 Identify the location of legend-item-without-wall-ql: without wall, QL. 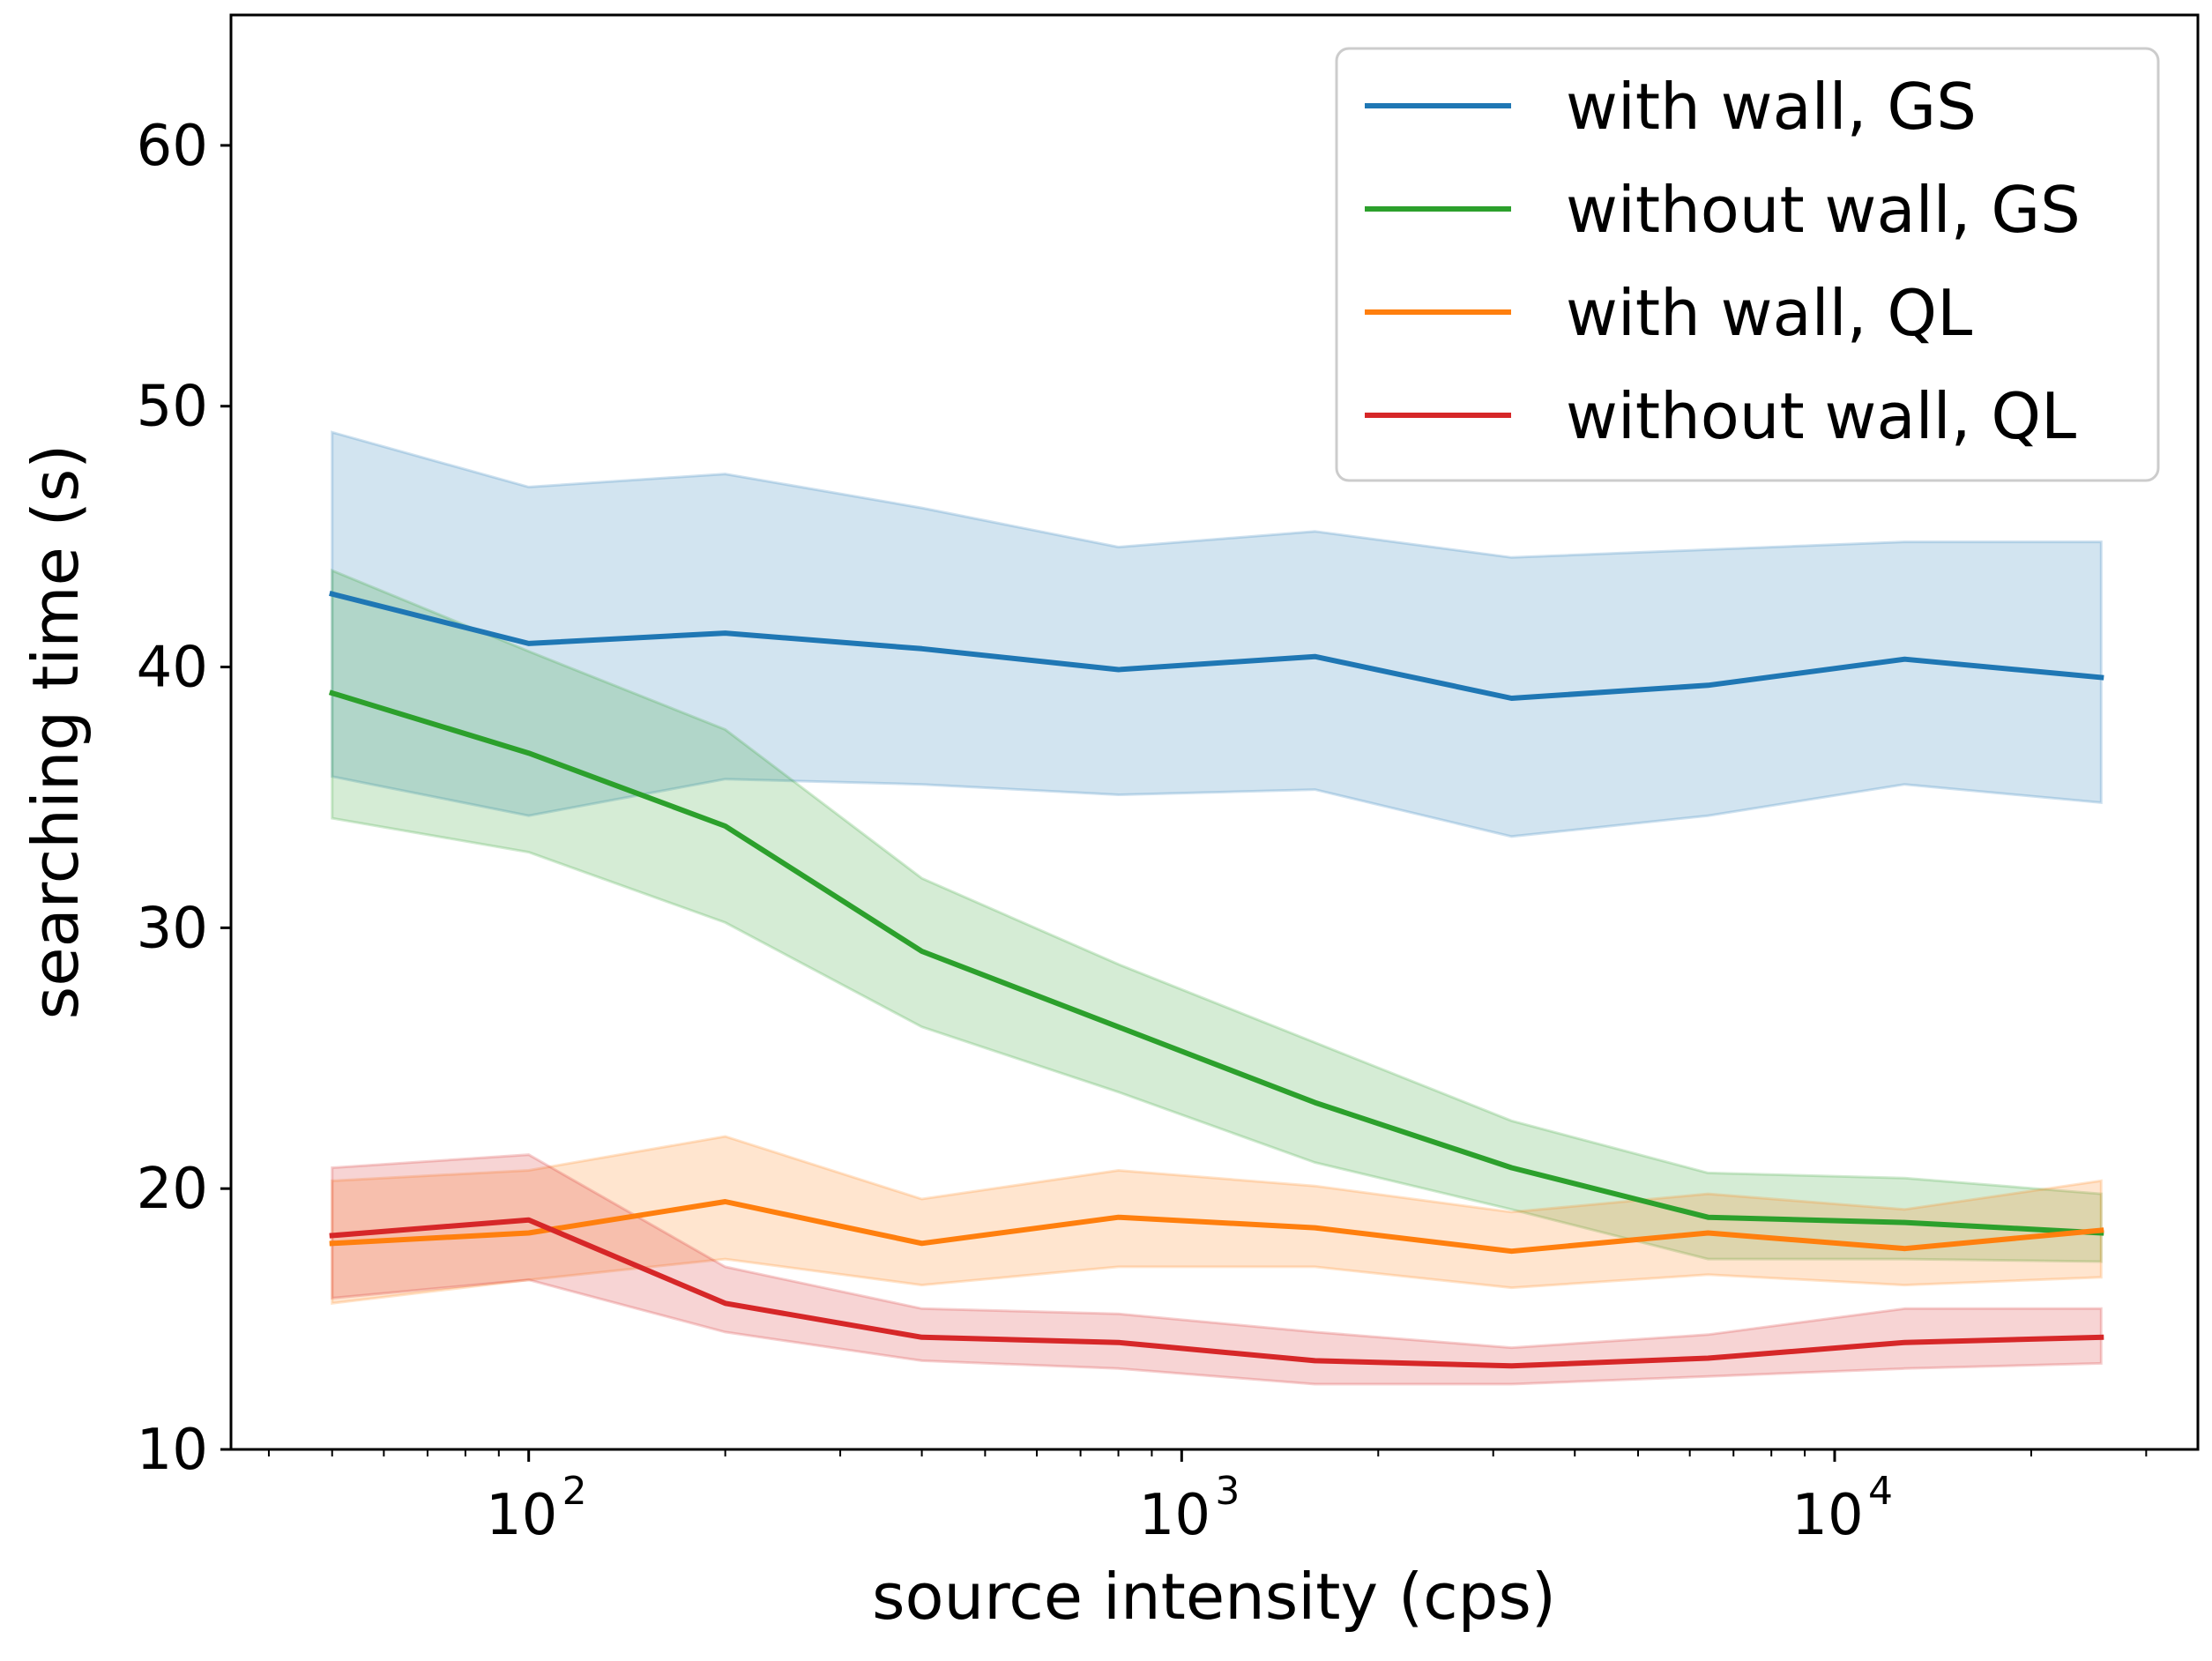
(1720, 416).